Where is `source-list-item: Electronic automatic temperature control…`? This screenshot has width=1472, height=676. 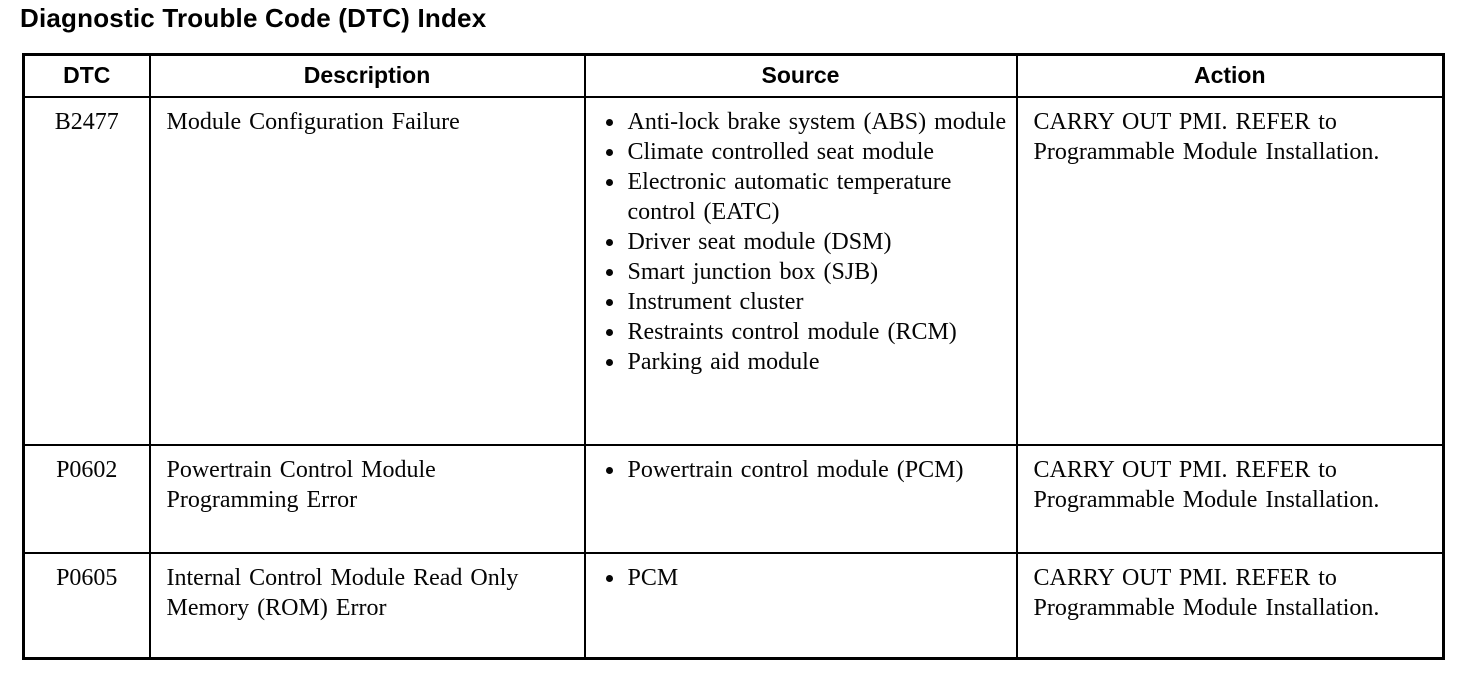 source-list-item: Electronic automatic temperature control… is located at coordinates (817, 197).